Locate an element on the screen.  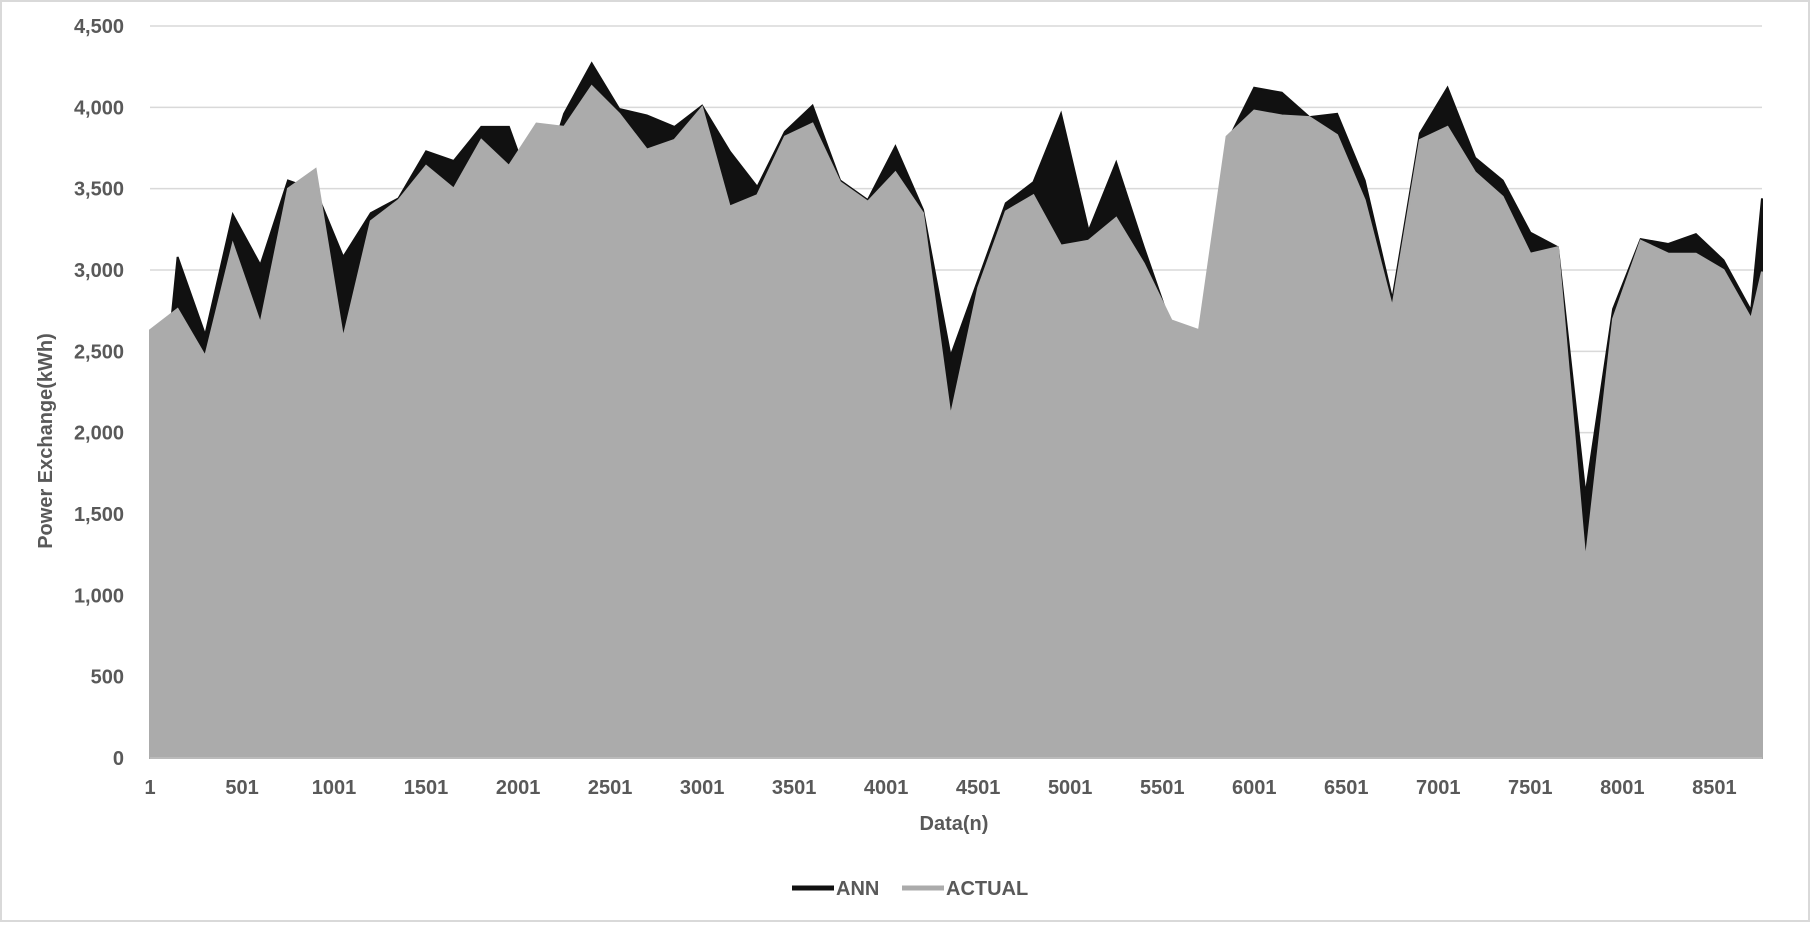
y-tick-label: 4,000 is located at coordinates (99, 108).